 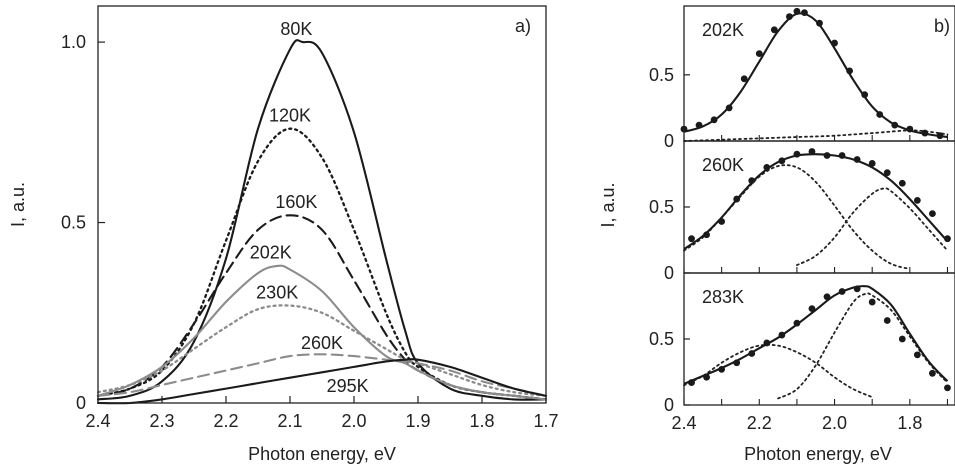 What do you see at coordinates (322, 375) in the screenshot?
I see `series-line-260K` at bounding box center [322, 375].